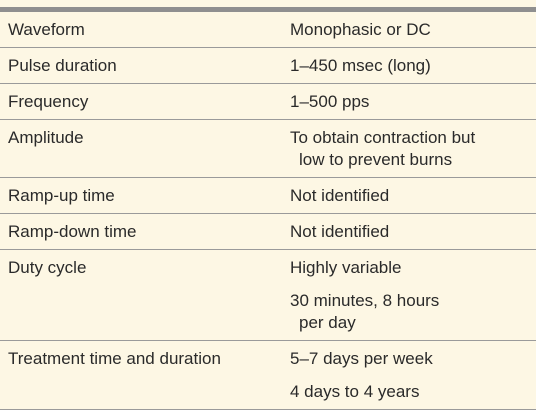 Image resolution: width=536 pixels, height=410 pixels. What do you see at coordinates (376, 159) in the screenshot?
I see `value-line: low to prevent burns` at bounding box center [376, 159].